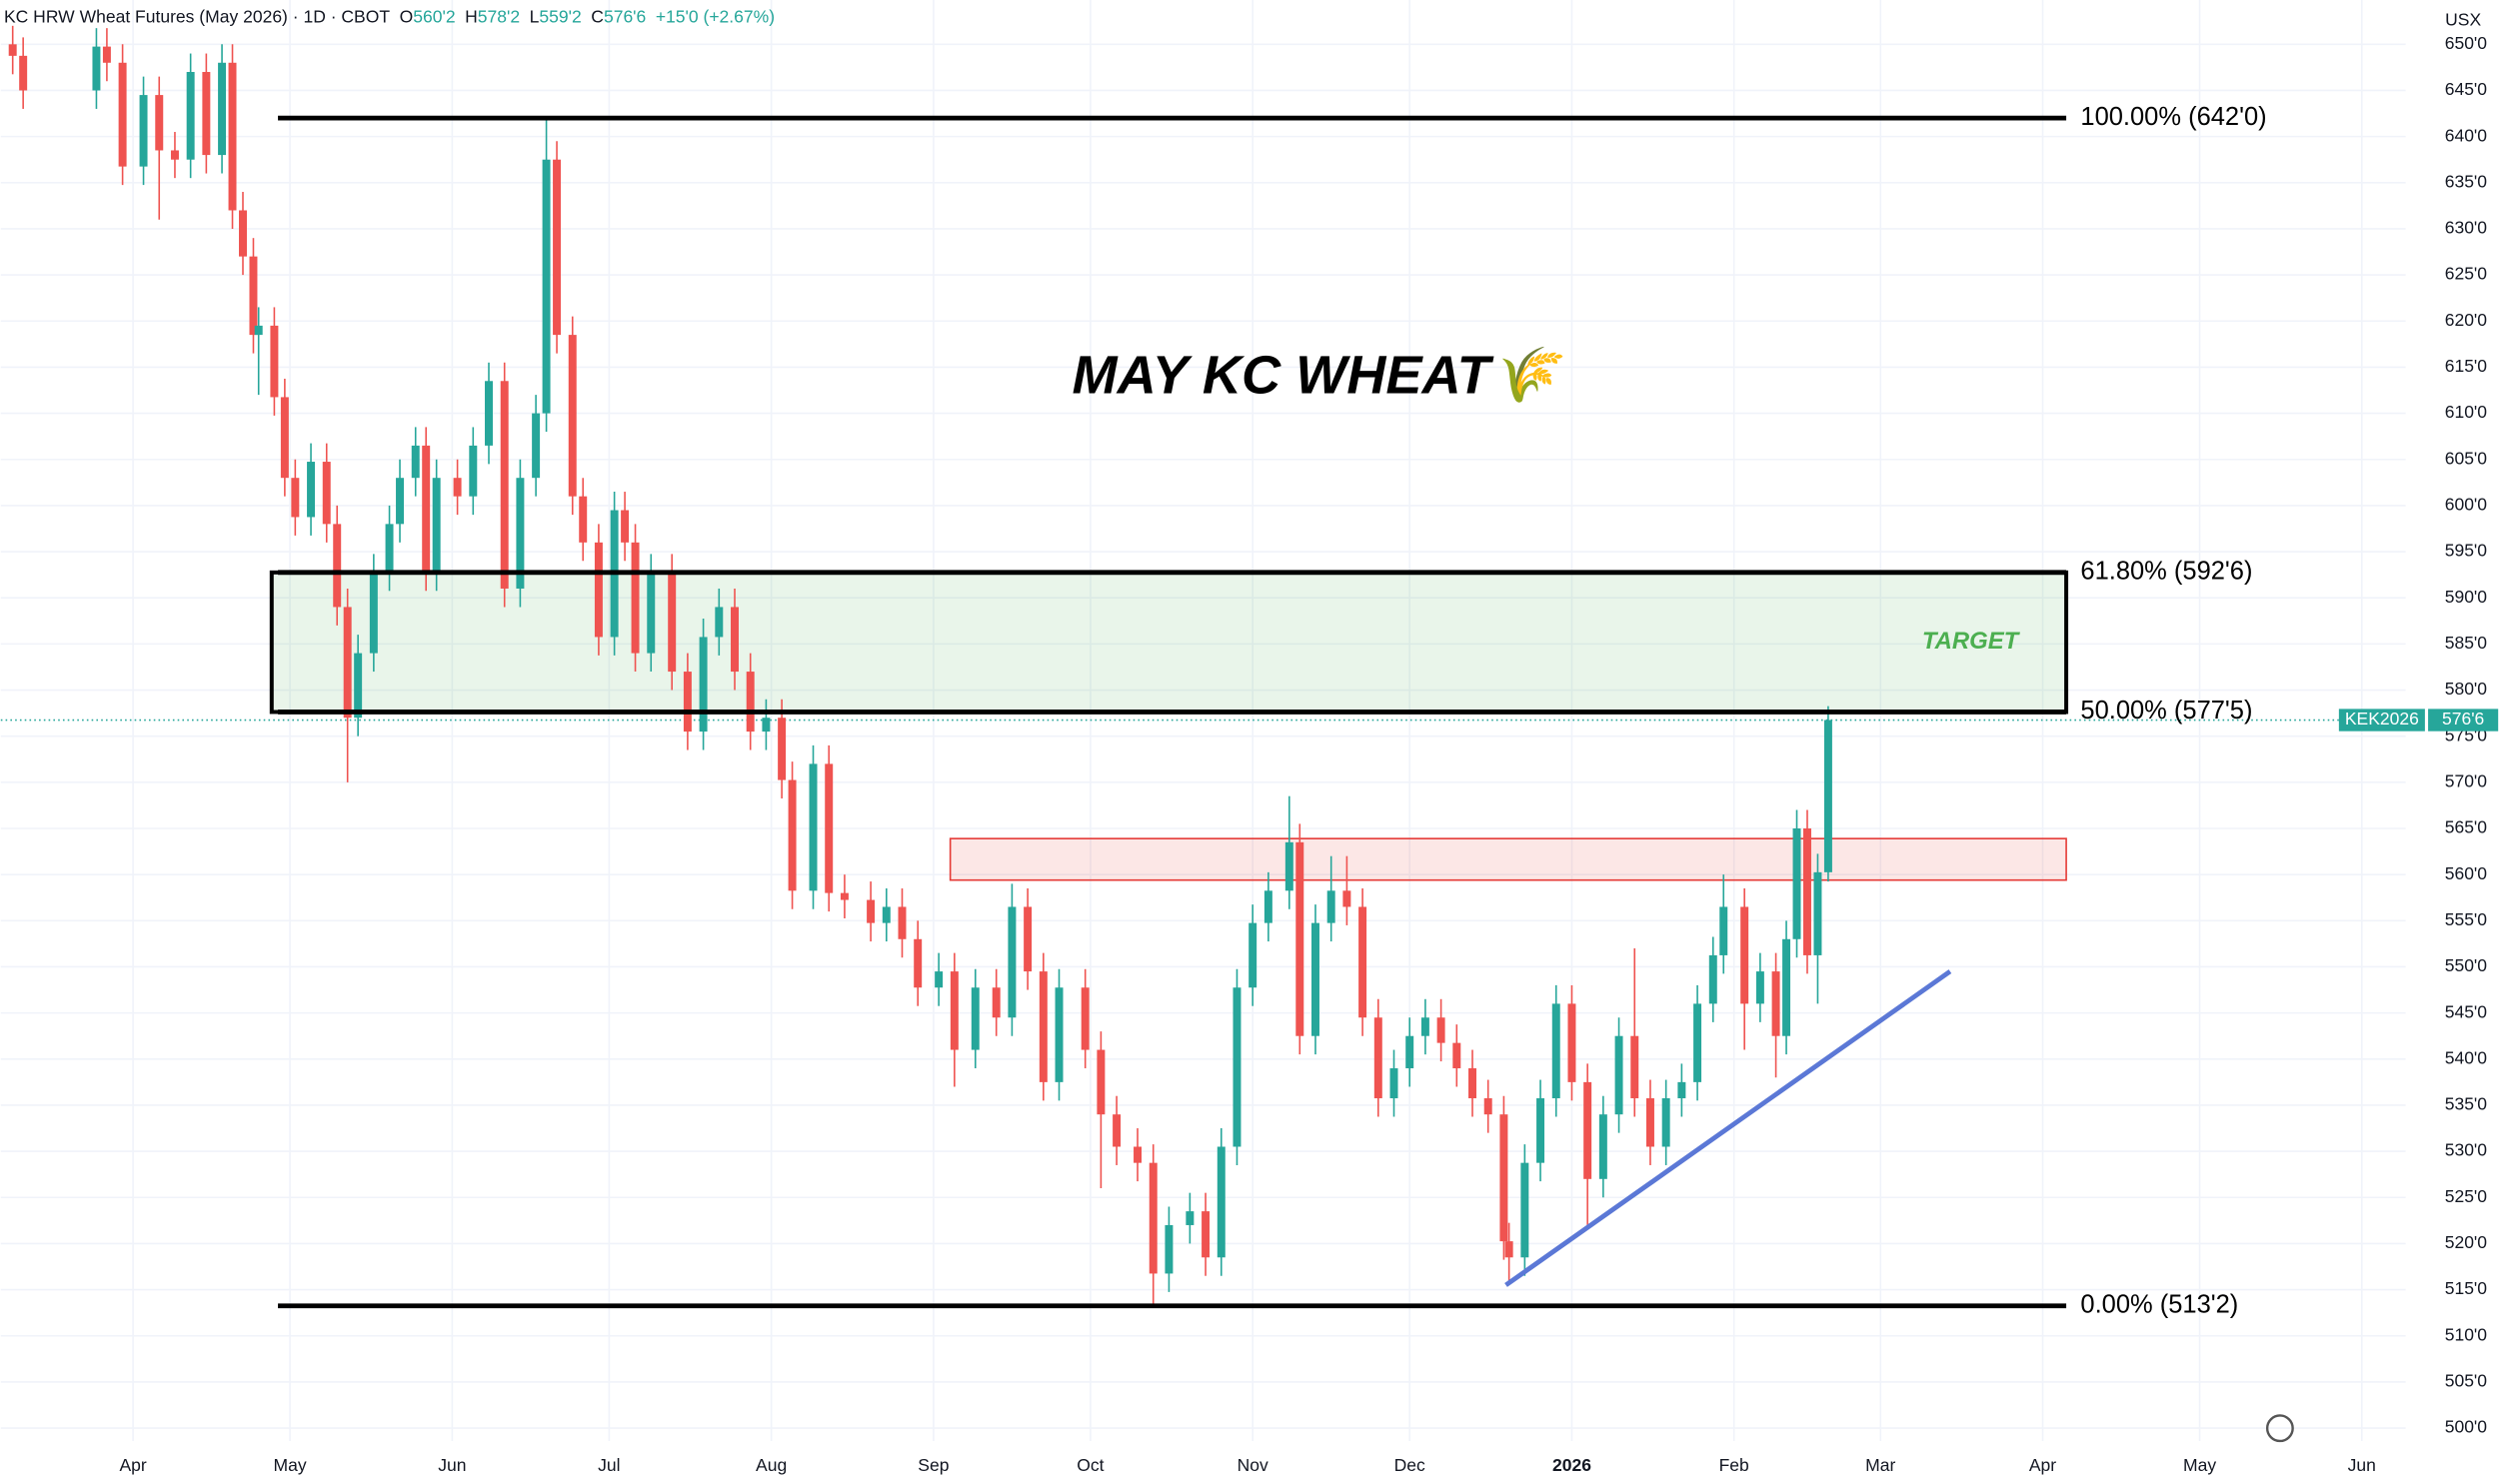 The width and height of the screenshot is (2499, 1484). Describe the element at coordinates (1971, 641) in the screenshot. I see `target-label: TARGET` at that location.